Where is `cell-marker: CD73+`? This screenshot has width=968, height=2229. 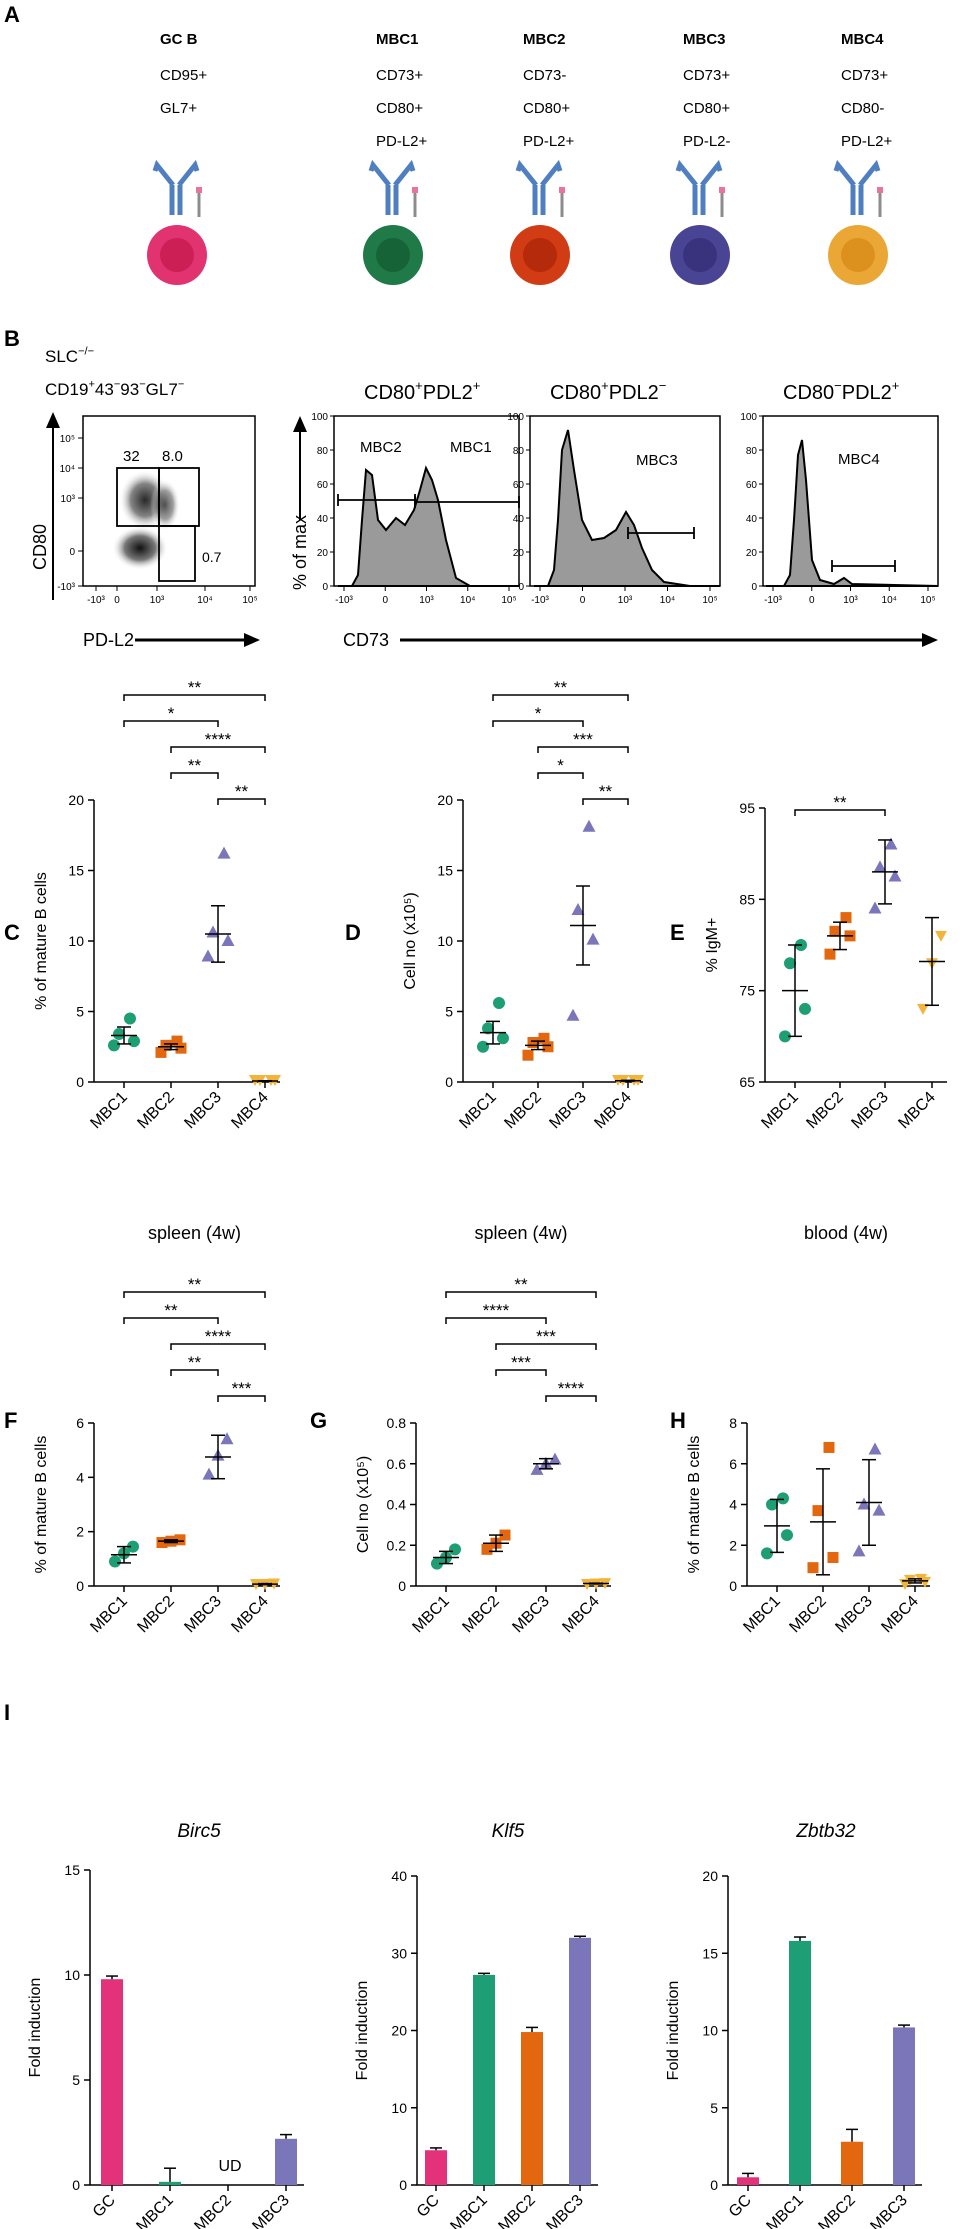
cell-marker: CD73+ is located at coordinates (399, 75).